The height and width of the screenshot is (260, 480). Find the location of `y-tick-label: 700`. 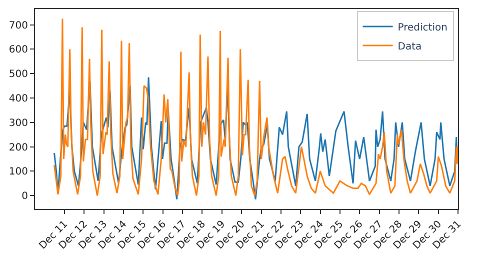

y-tick-label: 700 is located at coordinates (18, 26).